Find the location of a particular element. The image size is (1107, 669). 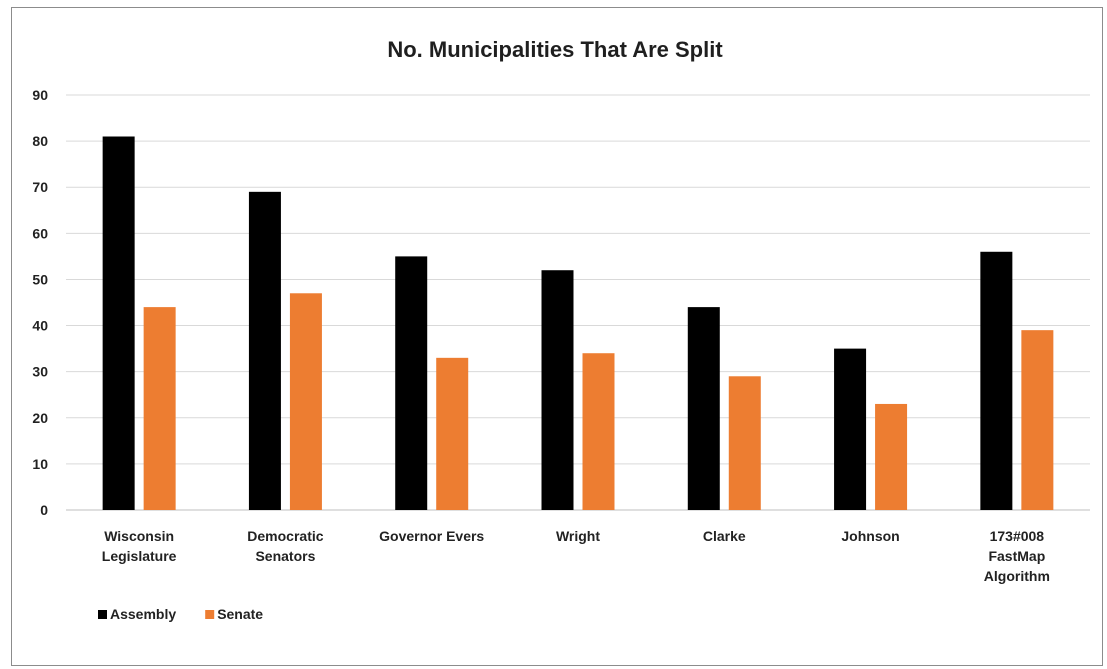

x-tick-label: Wright is located at coordinates (578, 536).